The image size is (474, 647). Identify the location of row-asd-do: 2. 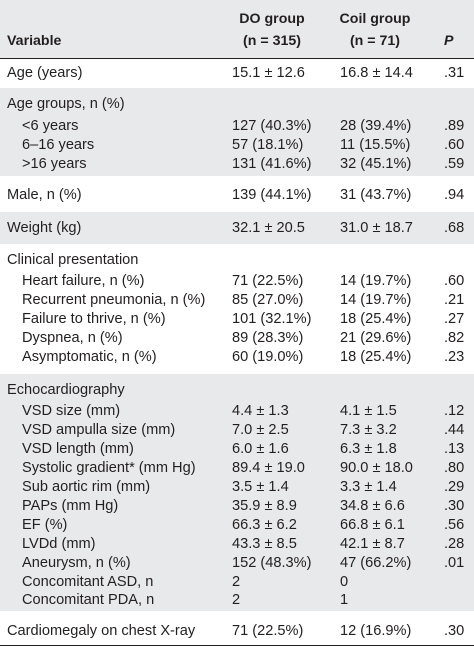
(236, 582).